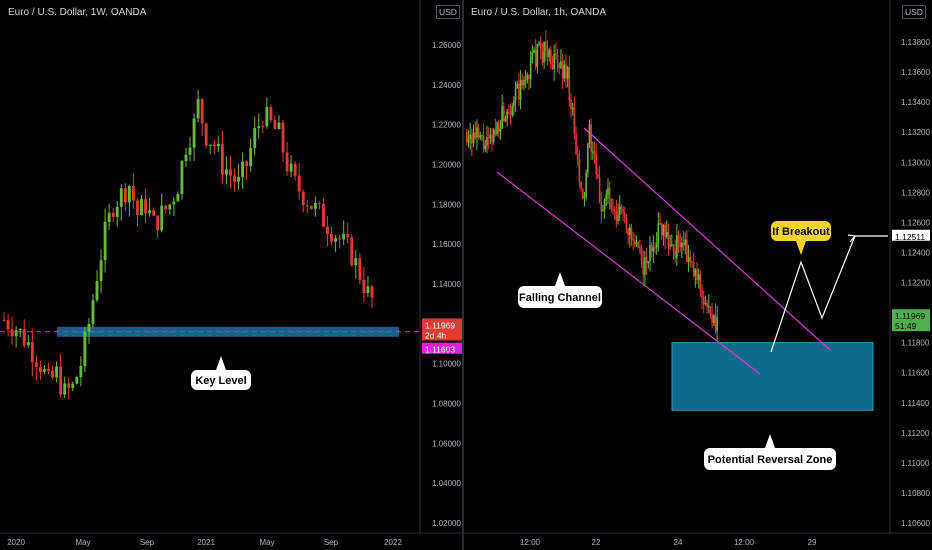 The height and width of the screenshot is (550, 932). What do you see at coordinates (829, 294) in the screenshot?
I see `breakout-path` at bounding box center [829, 294].